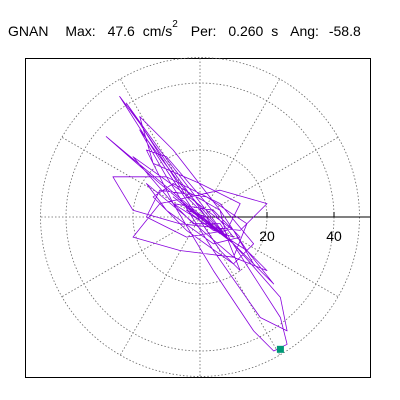 The width and height of the screenshot is (400, 400). Describe the element at coordinates (285, 228) in the screenshot. I see `radial-axis: 20 40` at that location.